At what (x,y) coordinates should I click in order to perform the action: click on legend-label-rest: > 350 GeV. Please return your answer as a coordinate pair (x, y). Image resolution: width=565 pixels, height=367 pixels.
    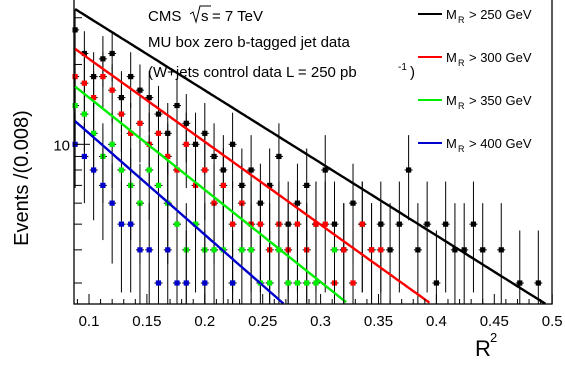
    Looking at the image, I should click on (500, 100).